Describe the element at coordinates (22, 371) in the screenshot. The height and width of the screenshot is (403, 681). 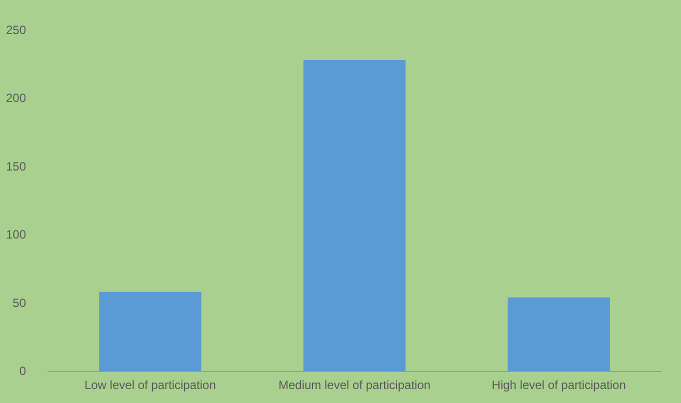
I see `y-tick-label: 0` at that location.